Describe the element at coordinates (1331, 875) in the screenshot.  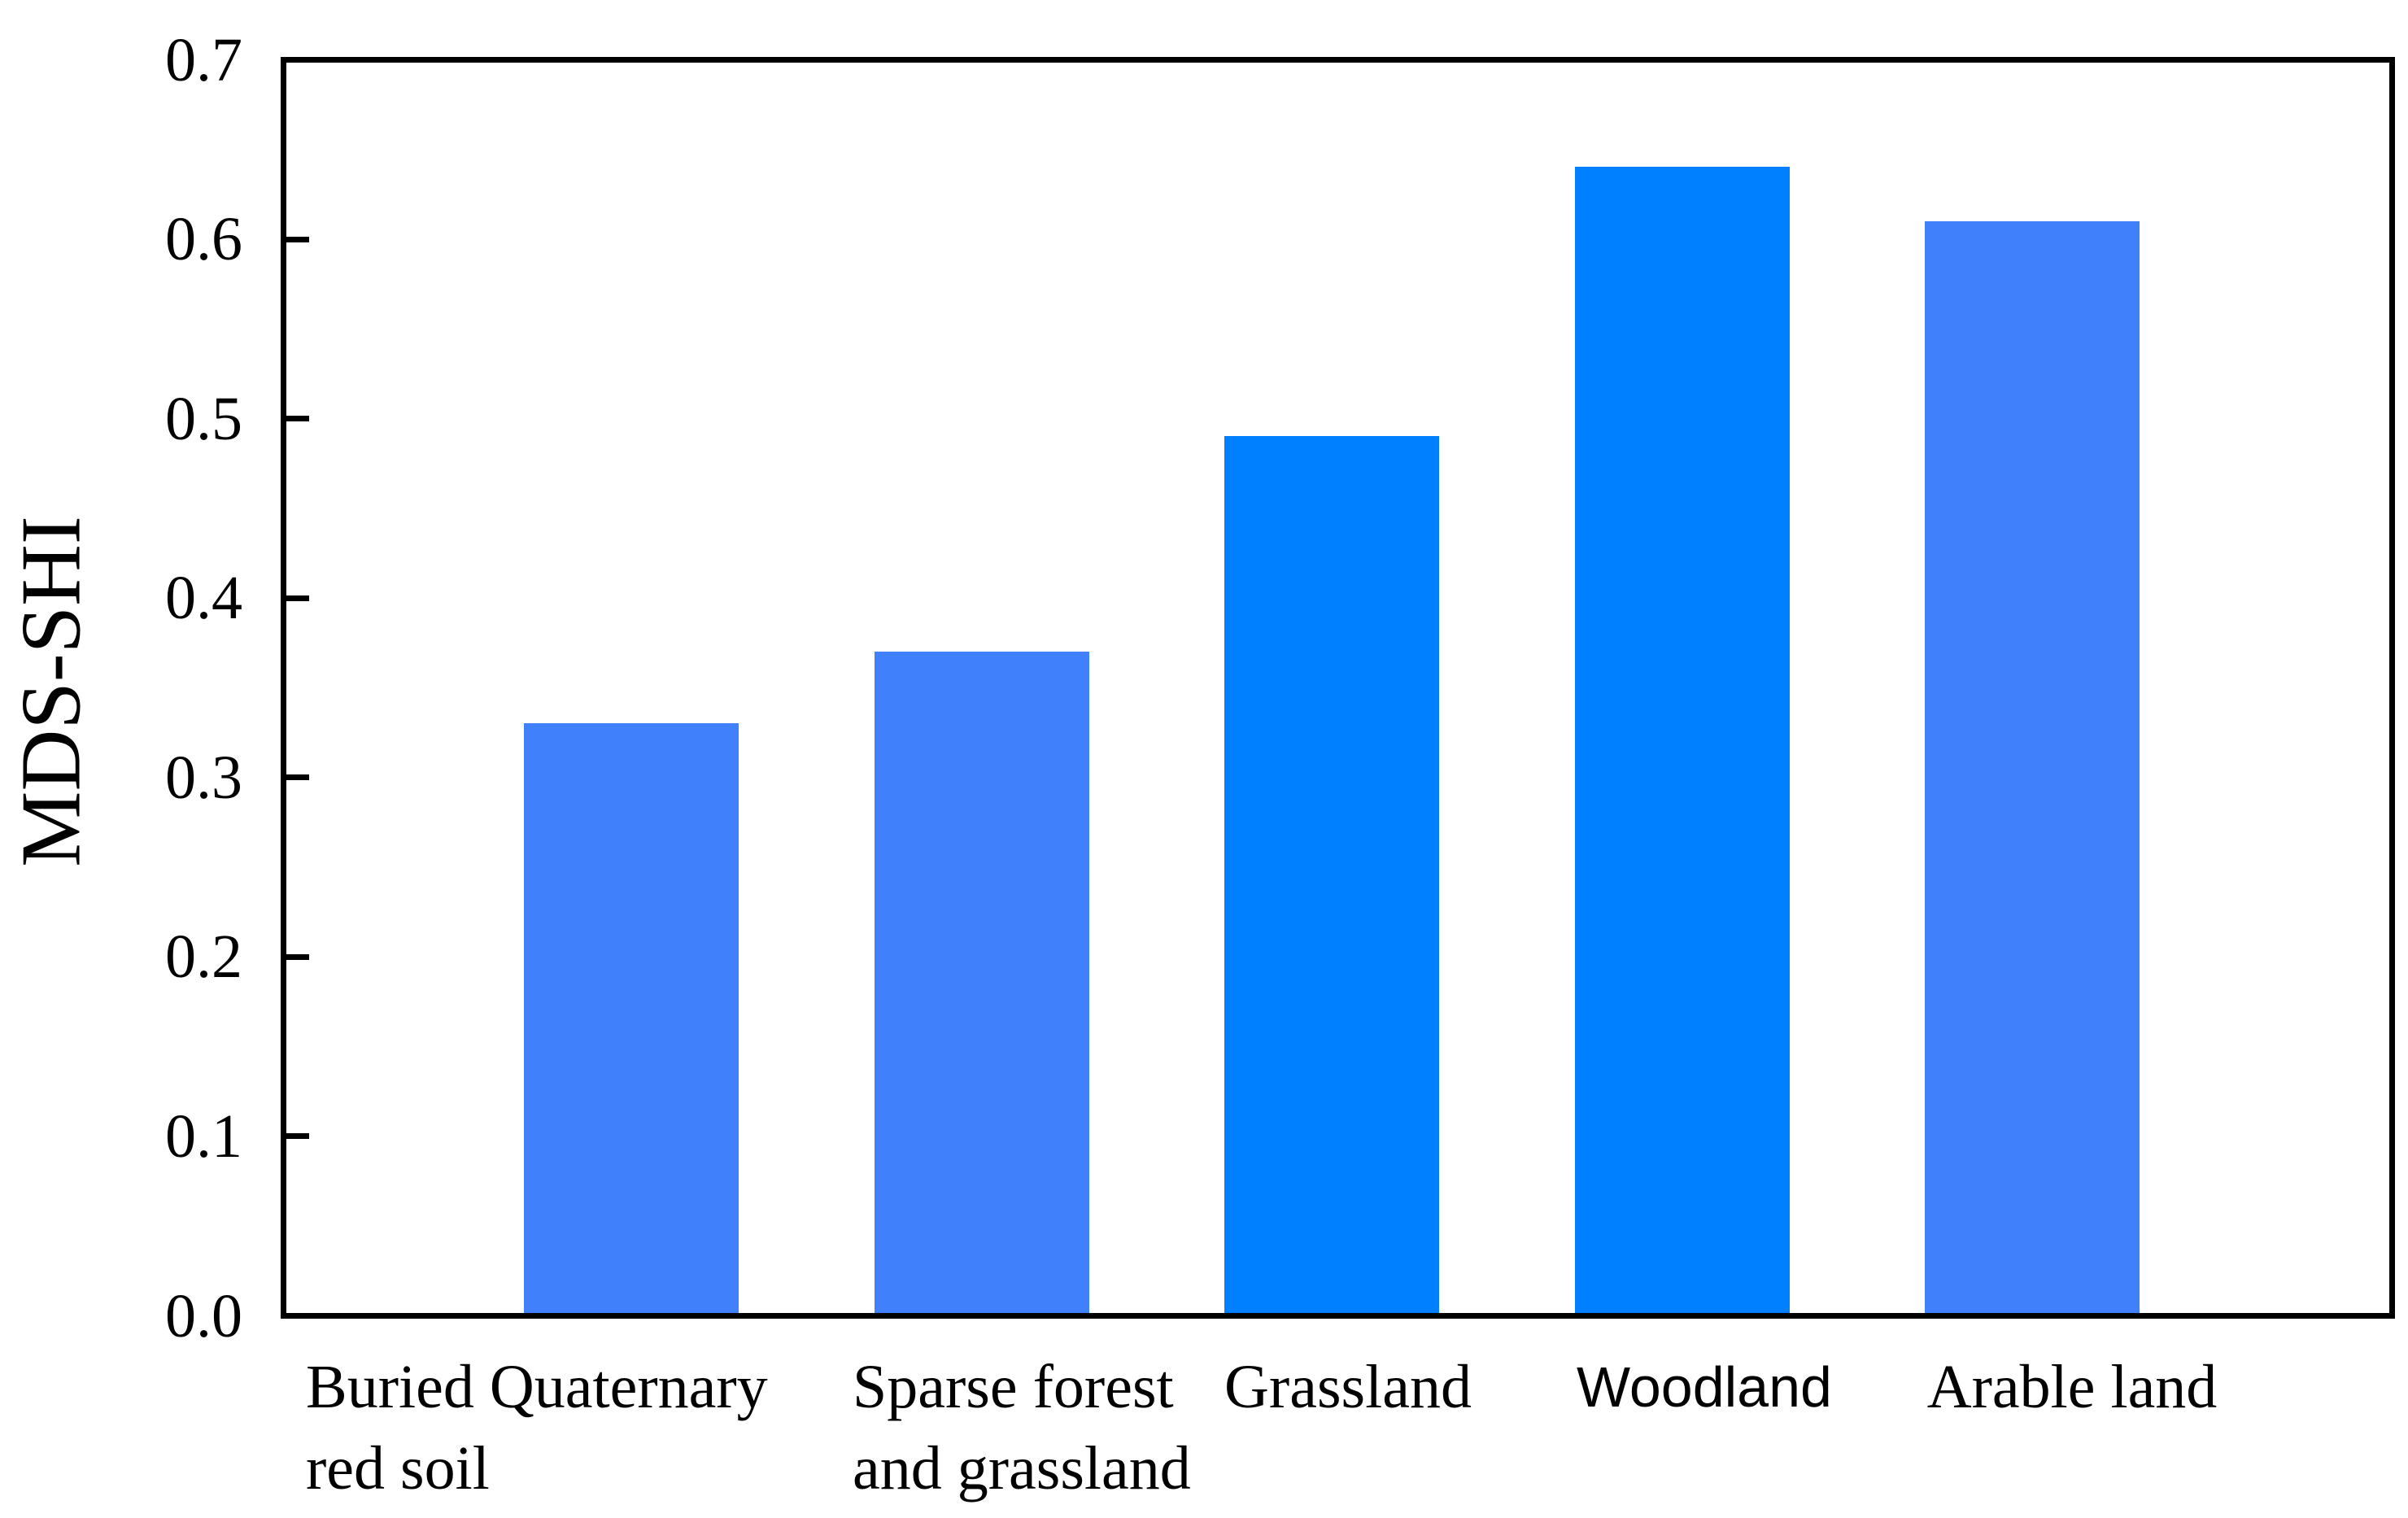
I see `bar-grassland` at that location.